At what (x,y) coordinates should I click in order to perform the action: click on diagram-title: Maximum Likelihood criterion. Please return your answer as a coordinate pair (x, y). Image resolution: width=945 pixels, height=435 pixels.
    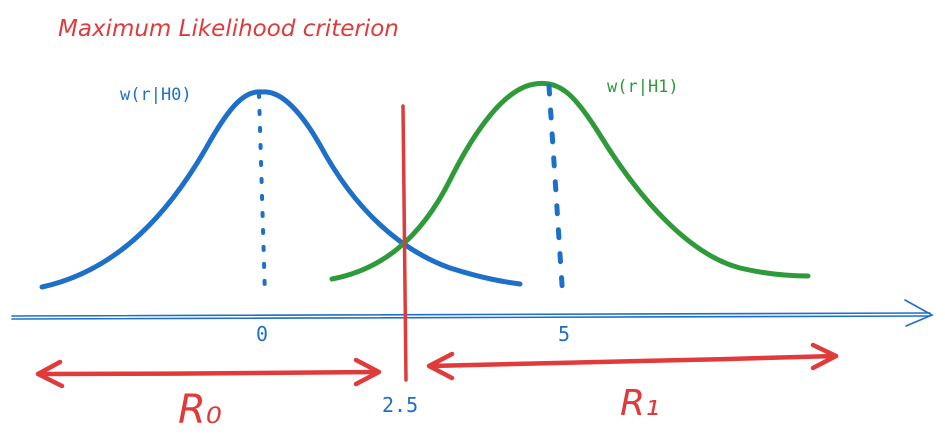
    Looking at the image, I should click on (228, 29).